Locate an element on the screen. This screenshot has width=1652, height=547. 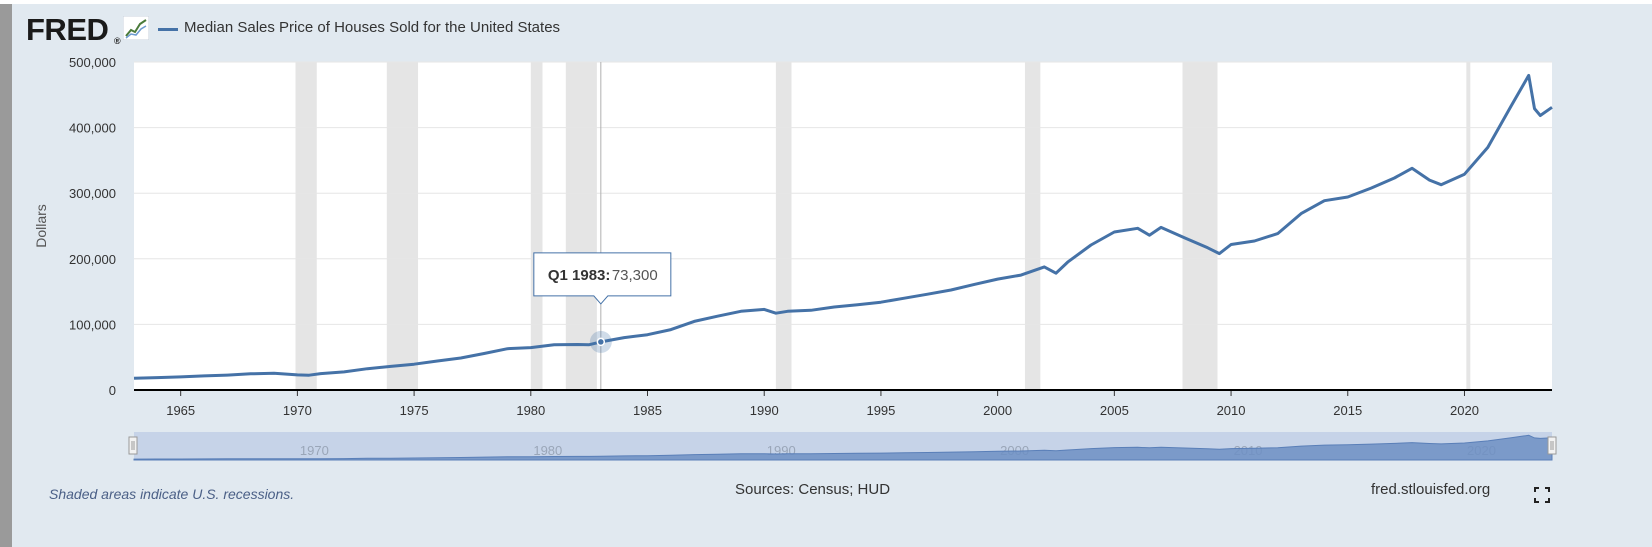
navigator-label: 1970 is located at coordinates (314, 450).